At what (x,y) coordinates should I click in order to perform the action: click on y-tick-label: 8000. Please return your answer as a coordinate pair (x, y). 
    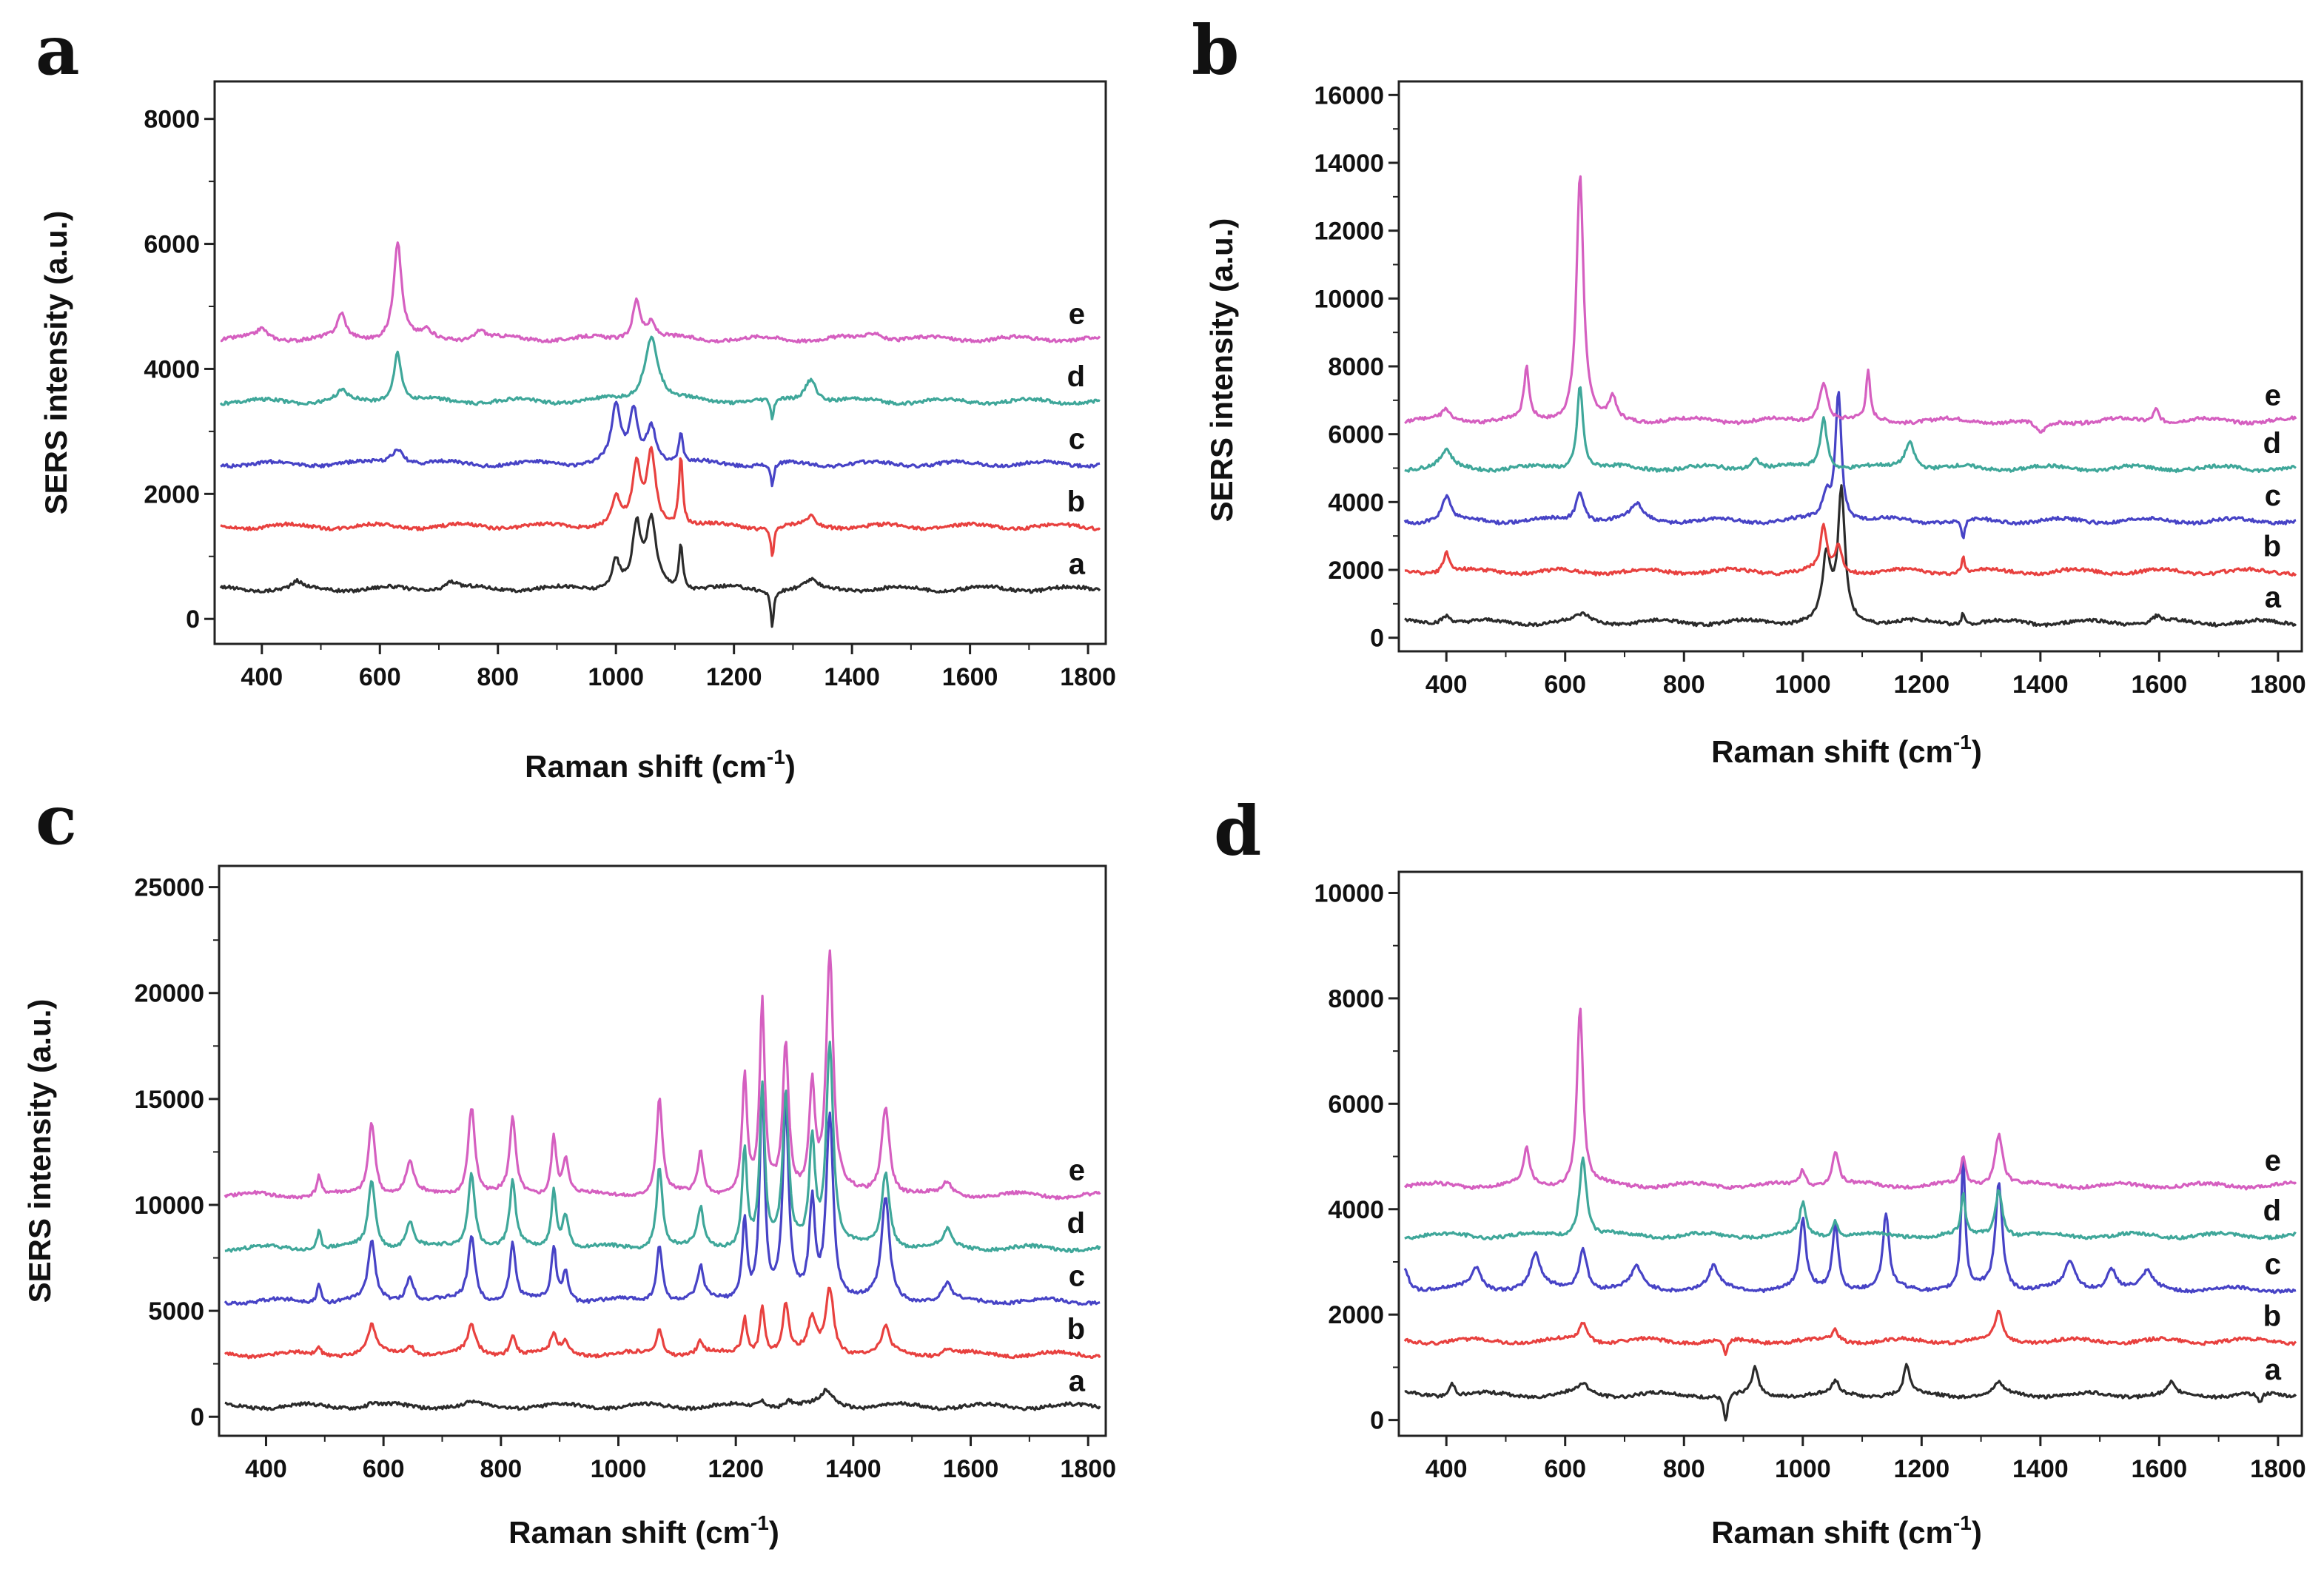
    Looking at the image, I should click on (1356, 999).